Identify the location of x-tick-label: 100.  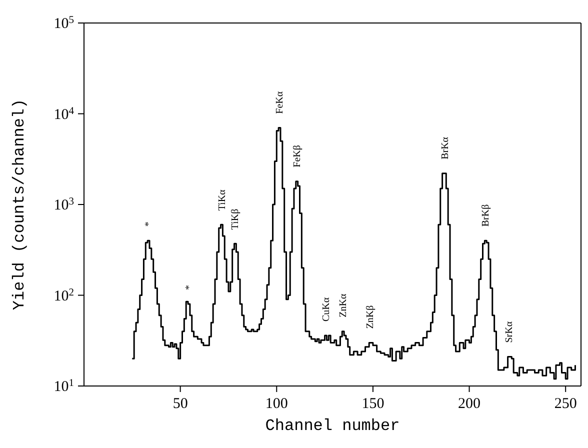
(276, 404).